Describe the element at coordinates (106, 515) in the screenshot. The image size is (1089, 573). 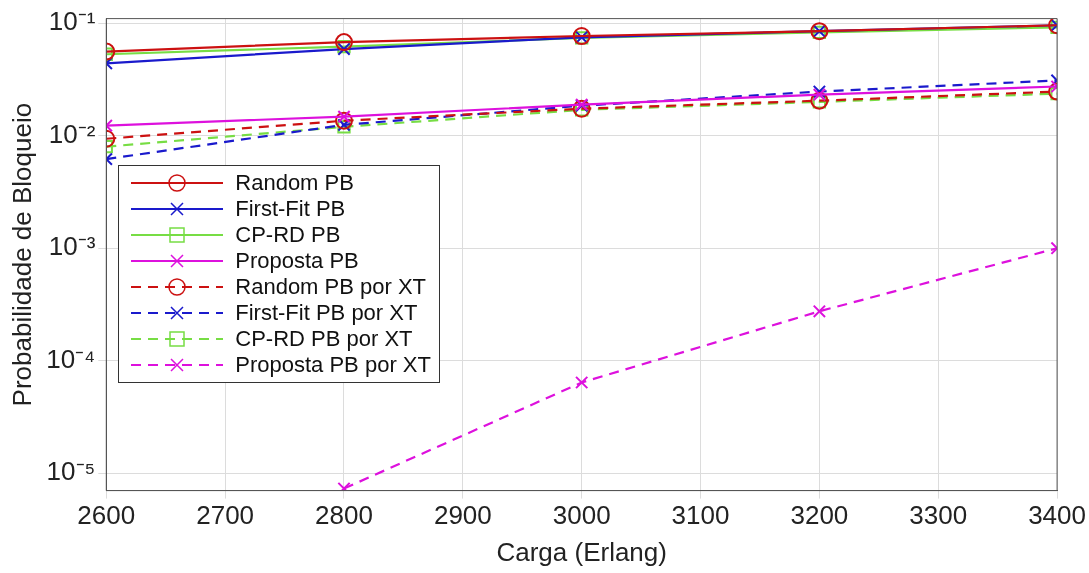
I see `x-tick-label: 2600` at that location.